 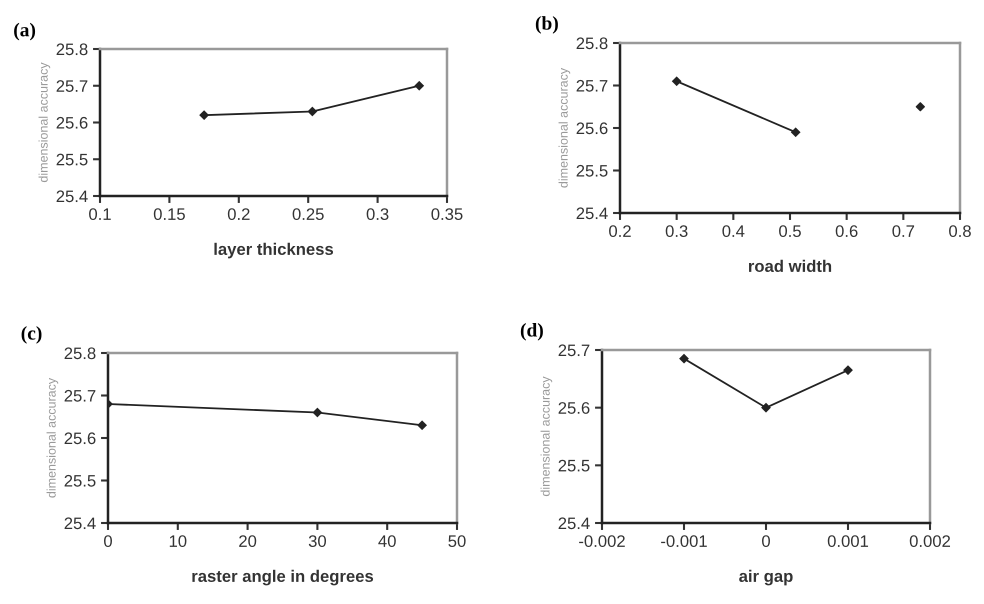 I want to click on x-axis-title: layer thickness, so click(x=274, y=250).